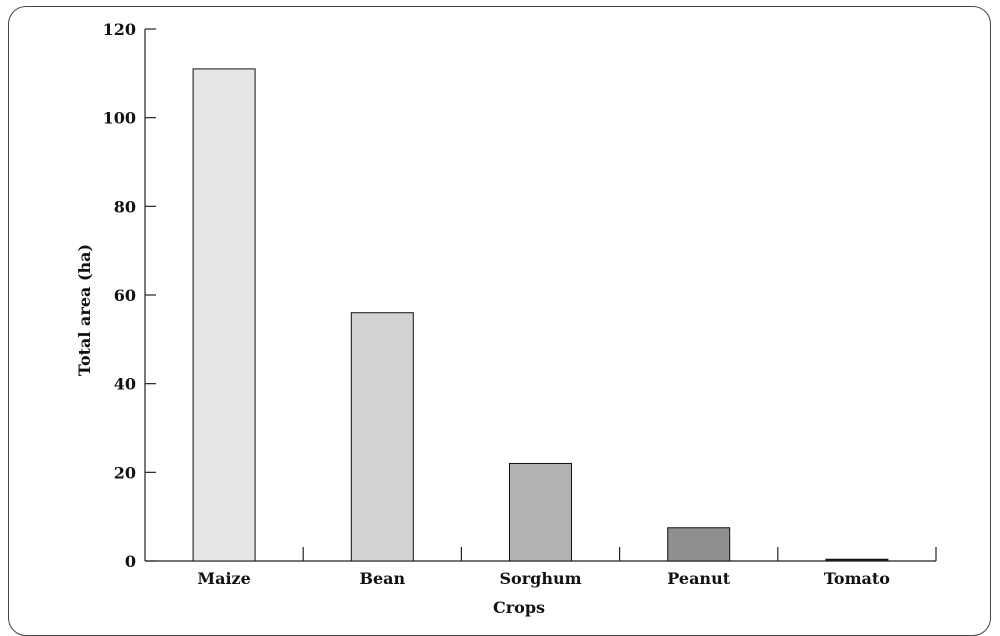 The width and height of the screenshot is (1000, 636). What do you see at coordinates (84, 310) in the screenshot?
I see `y-axis-title: Total area (ha)` at bounding box center [84, 310].